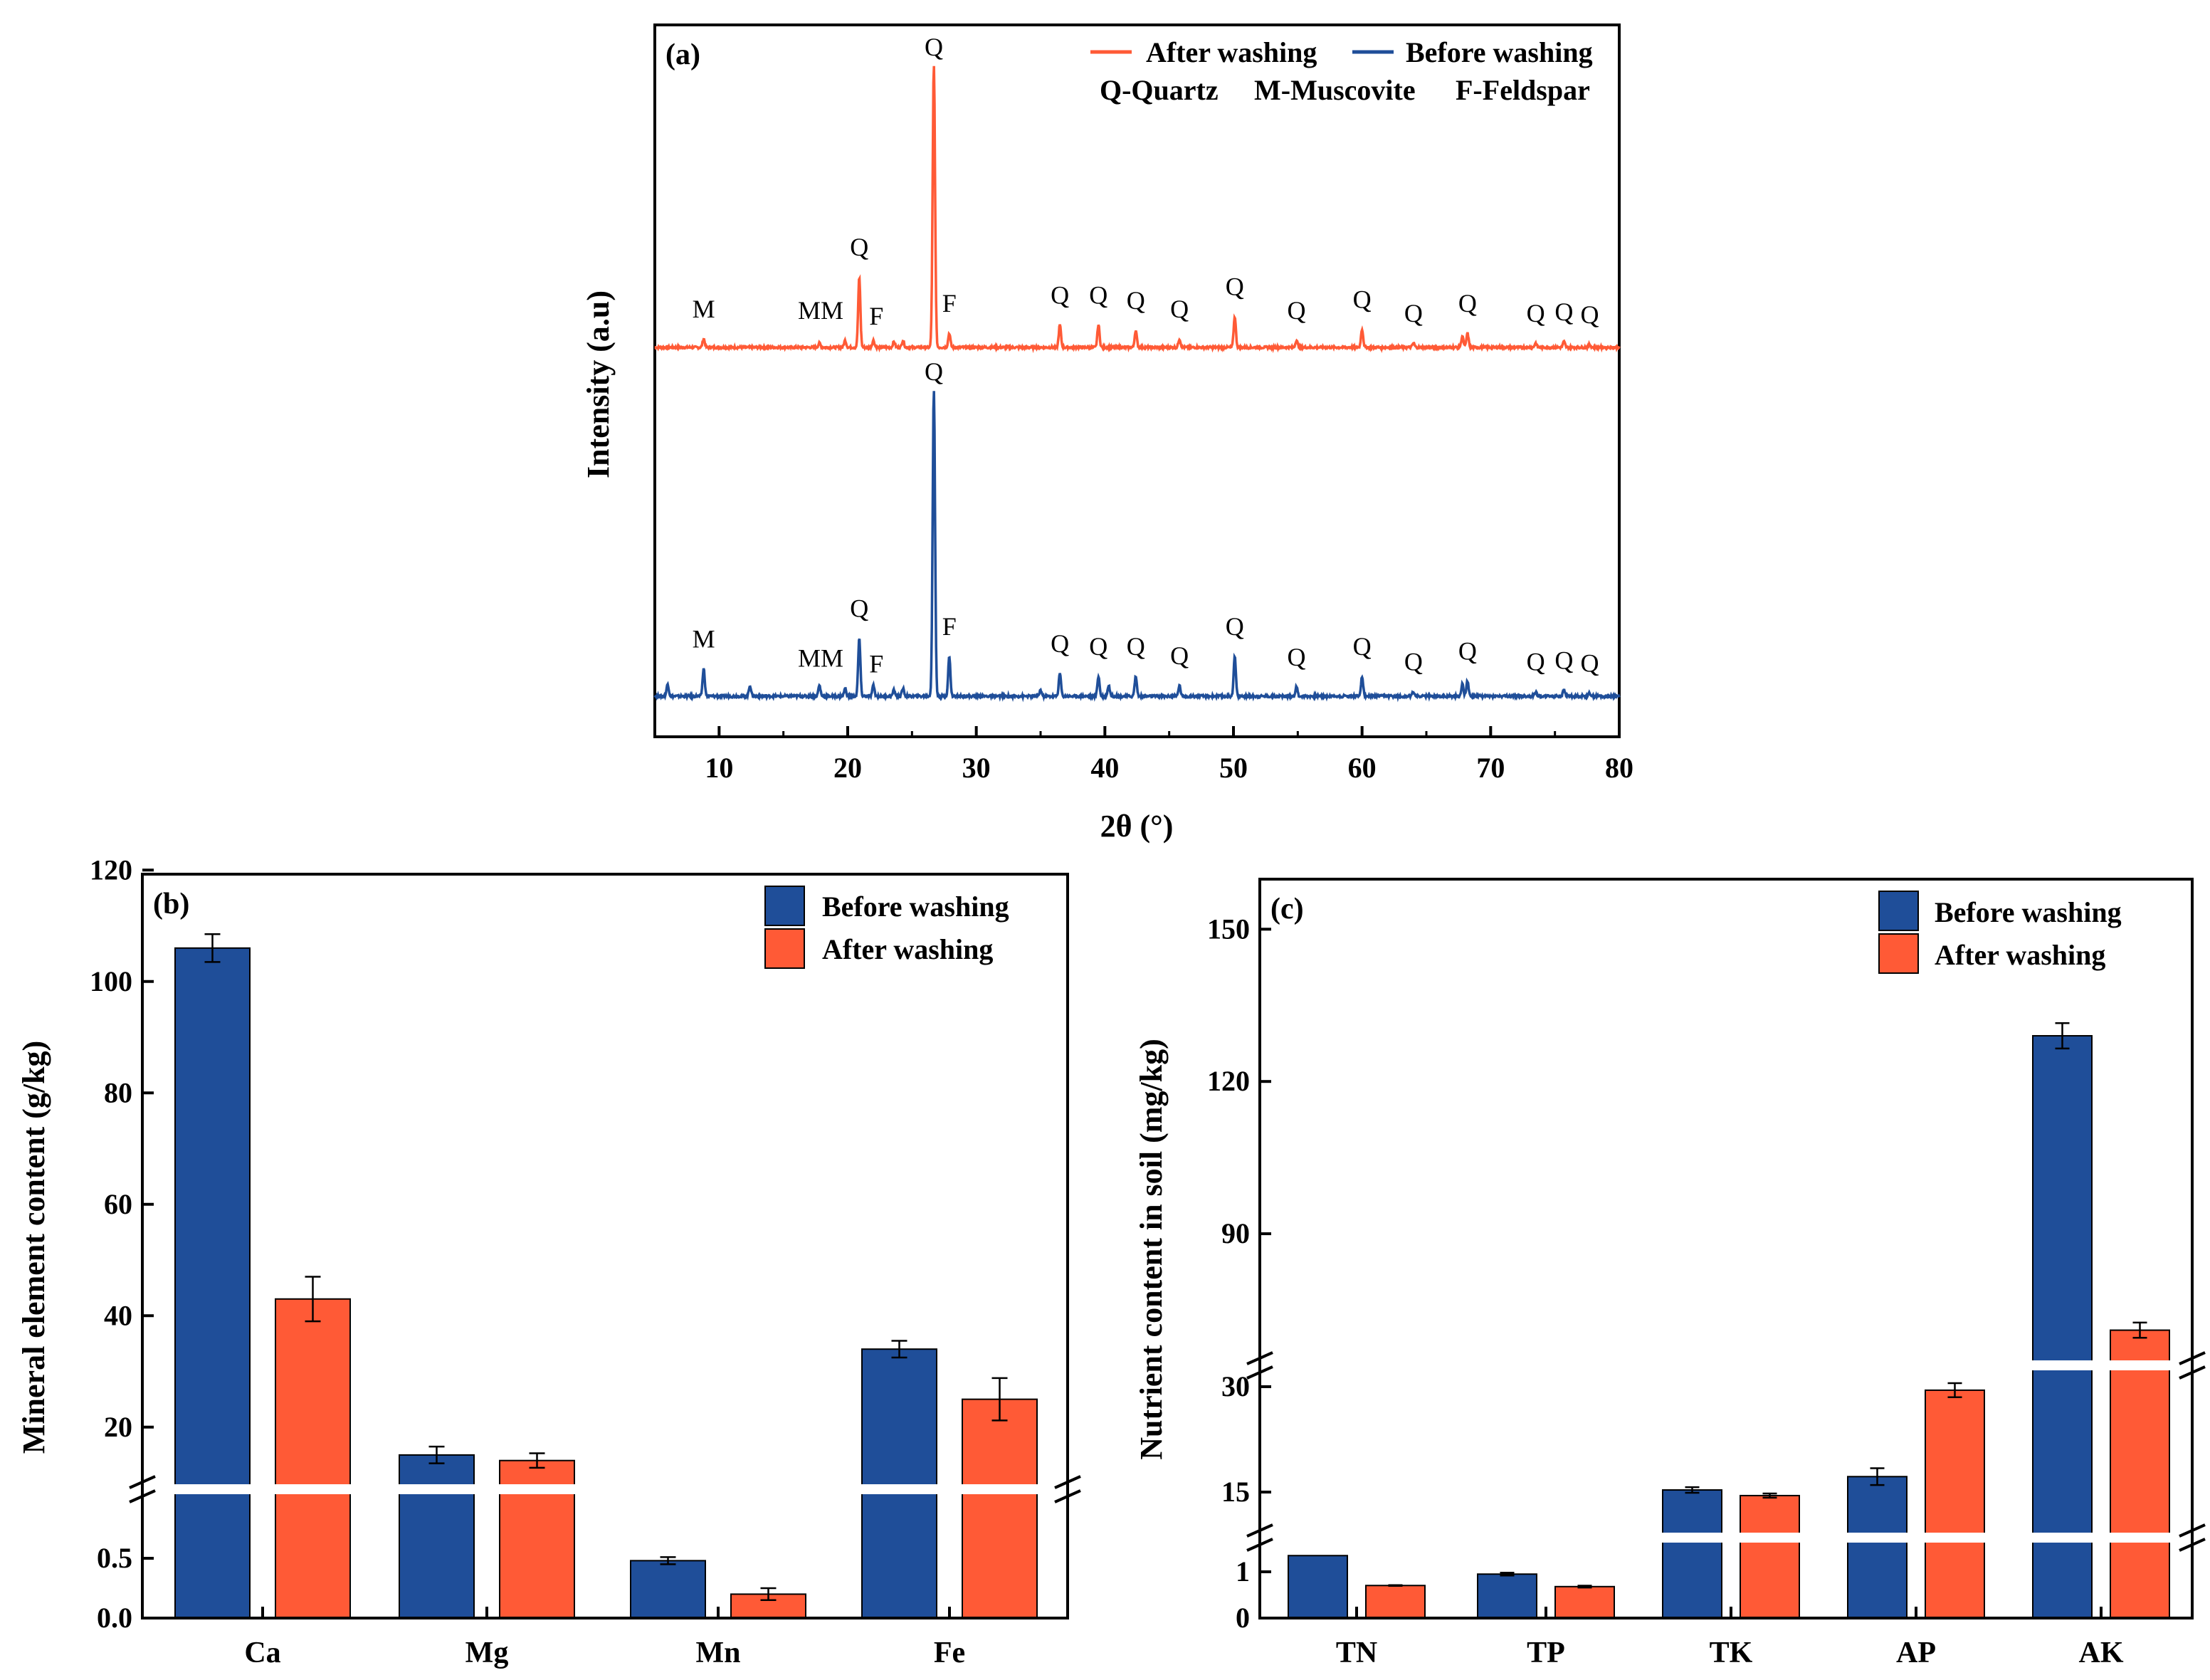  Describe the element at coordinates (487, 1653) in the screenshot. I see `category-label-mg: Mg` at that location.